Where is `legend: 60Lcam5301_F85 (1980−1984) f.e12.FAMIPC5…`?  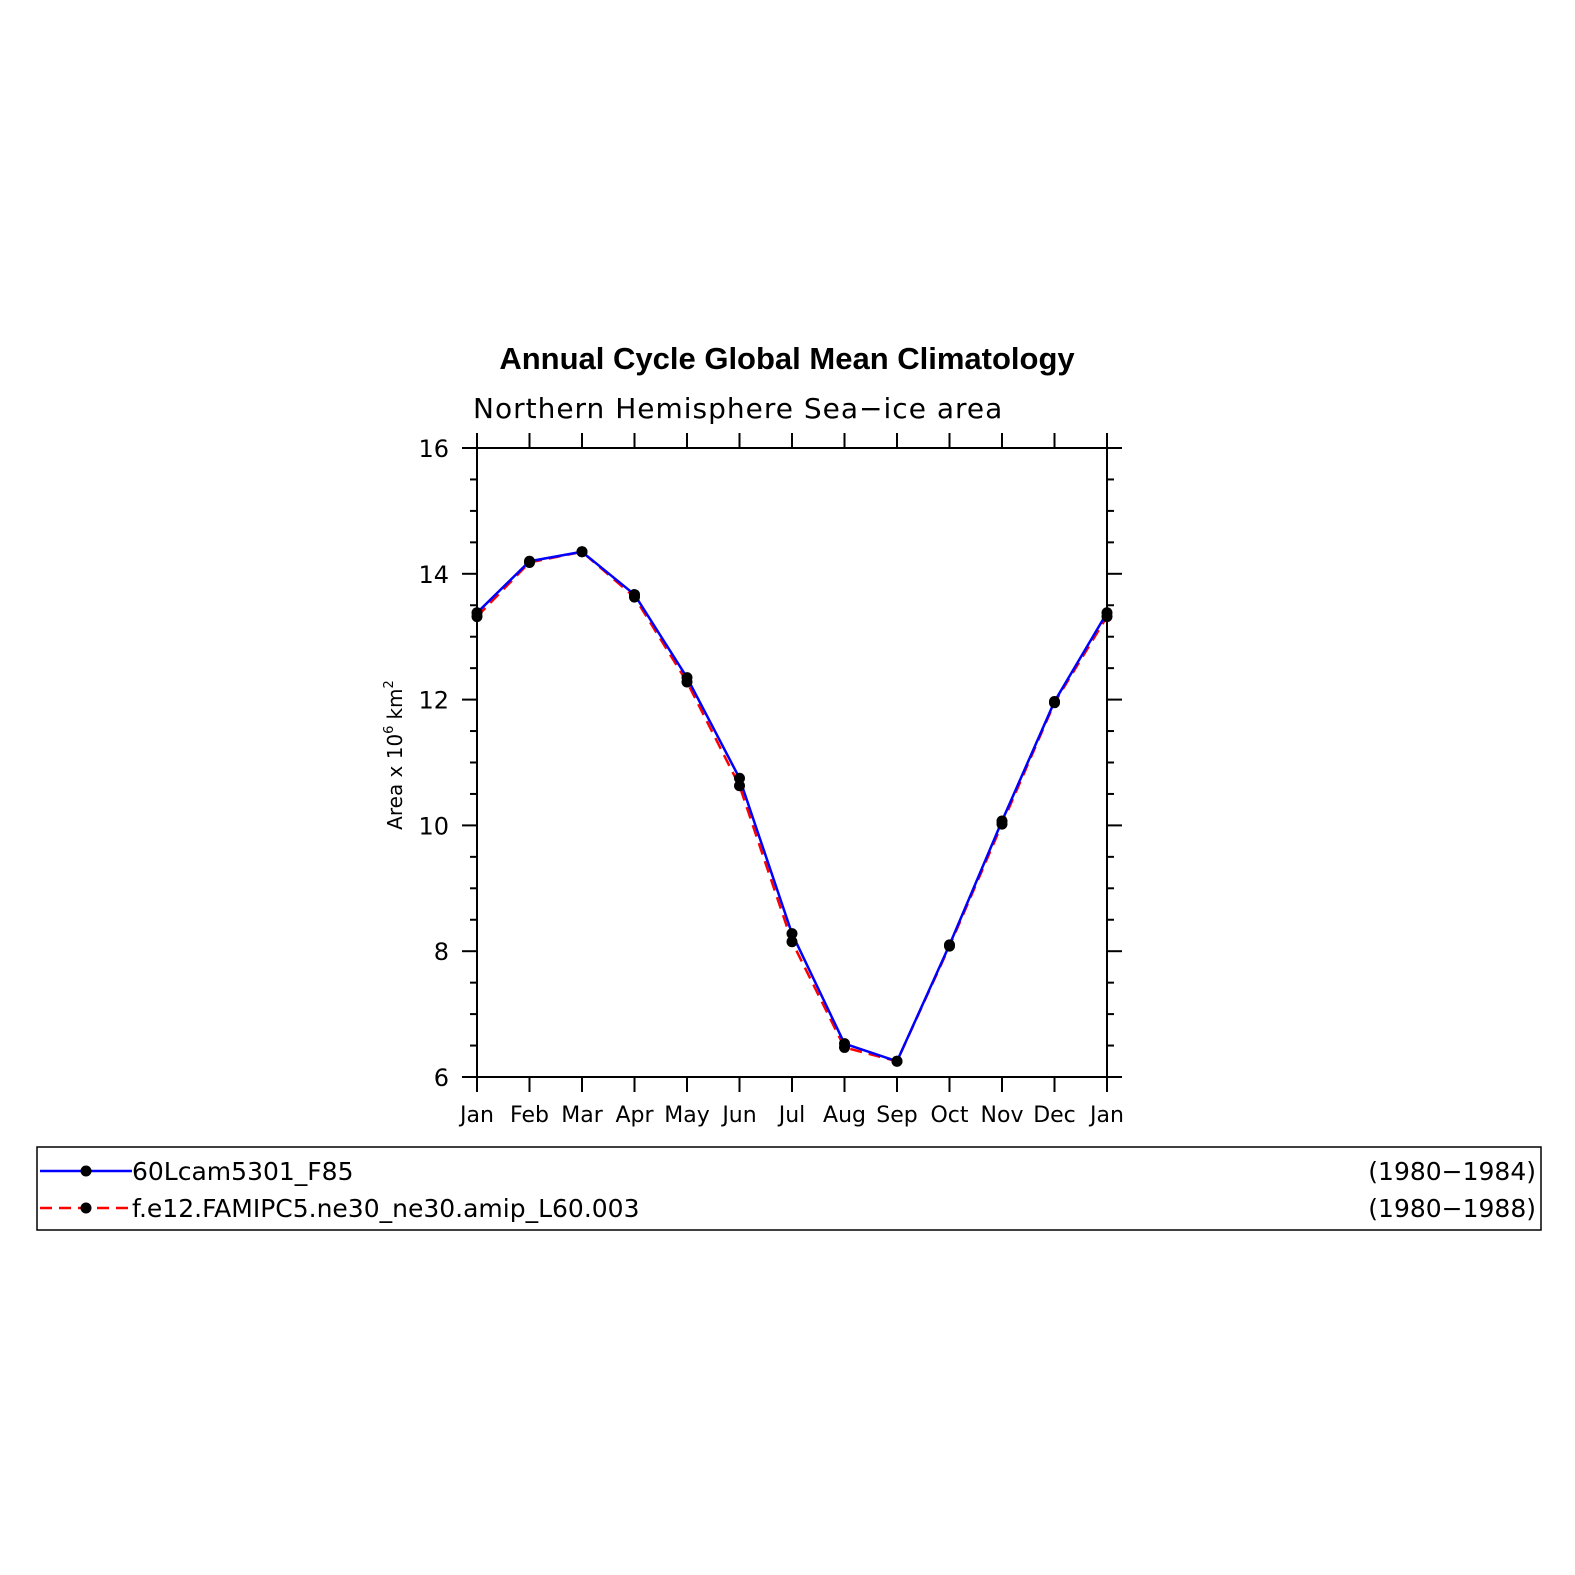 legend: 60Lcam5301_F85 (1980−1984) f.e12.FAMIPC5… is located at coordinates (789, 1188).